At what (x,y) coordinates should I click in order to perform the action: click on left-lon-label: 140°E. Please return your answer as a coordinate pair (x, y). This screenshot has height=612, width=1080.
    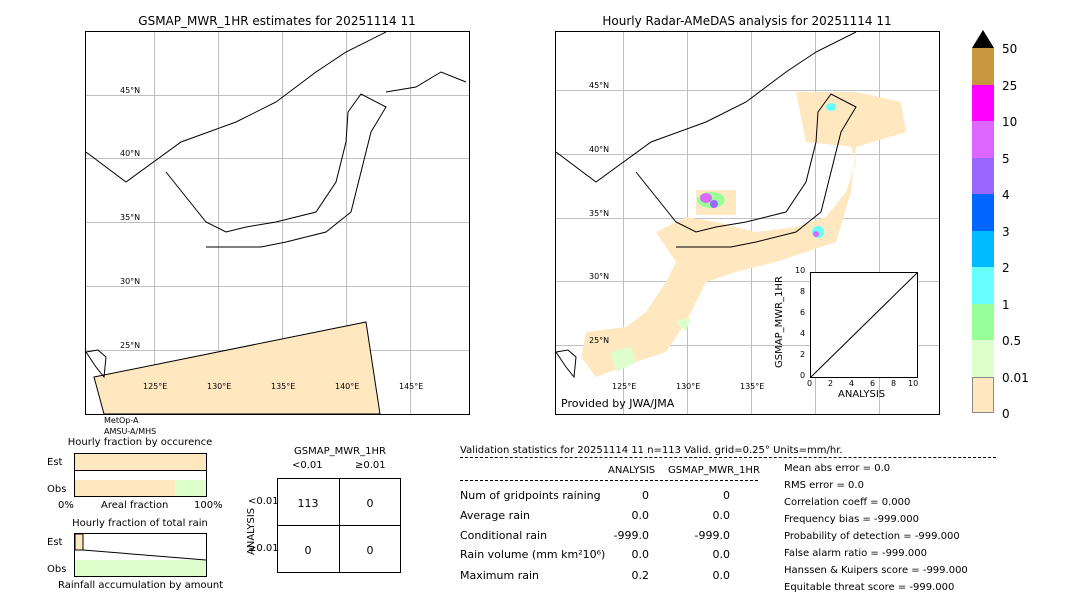
    Looking at the image, I should click on (347, 386).